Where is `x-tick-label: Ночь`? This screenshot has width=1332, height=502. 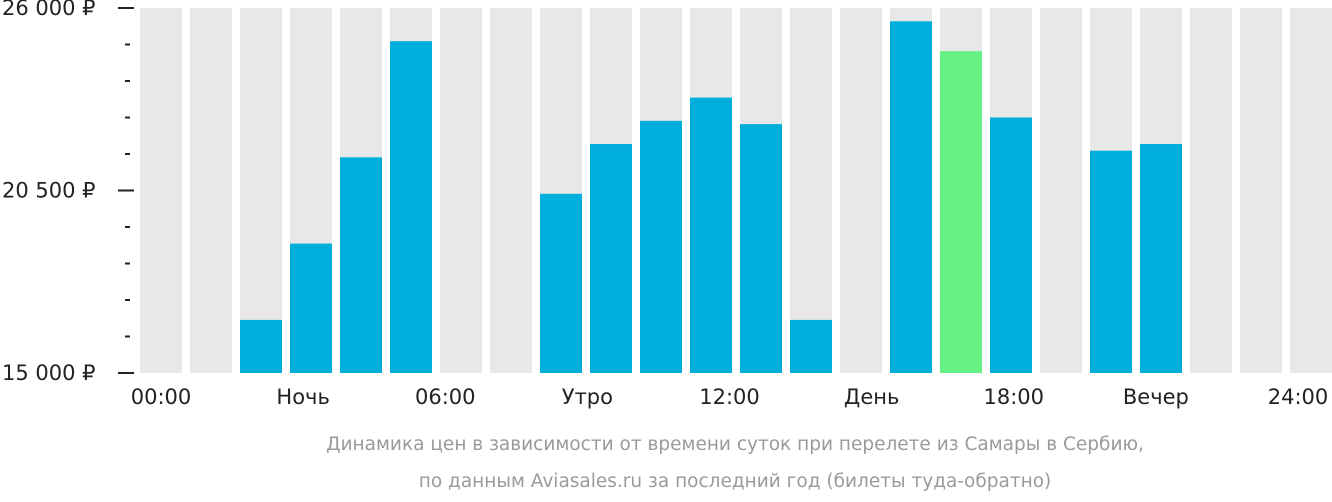
x-tick-label: Ночь is located at coordinates (302, 397).